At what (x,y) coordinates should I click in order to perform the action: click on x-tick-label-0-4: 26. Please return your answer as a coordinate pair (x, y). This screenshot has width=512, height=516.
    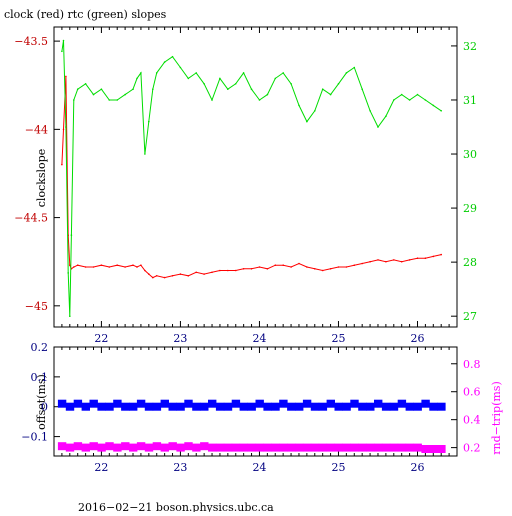
    Looking at the image, I should click on (417, 338).